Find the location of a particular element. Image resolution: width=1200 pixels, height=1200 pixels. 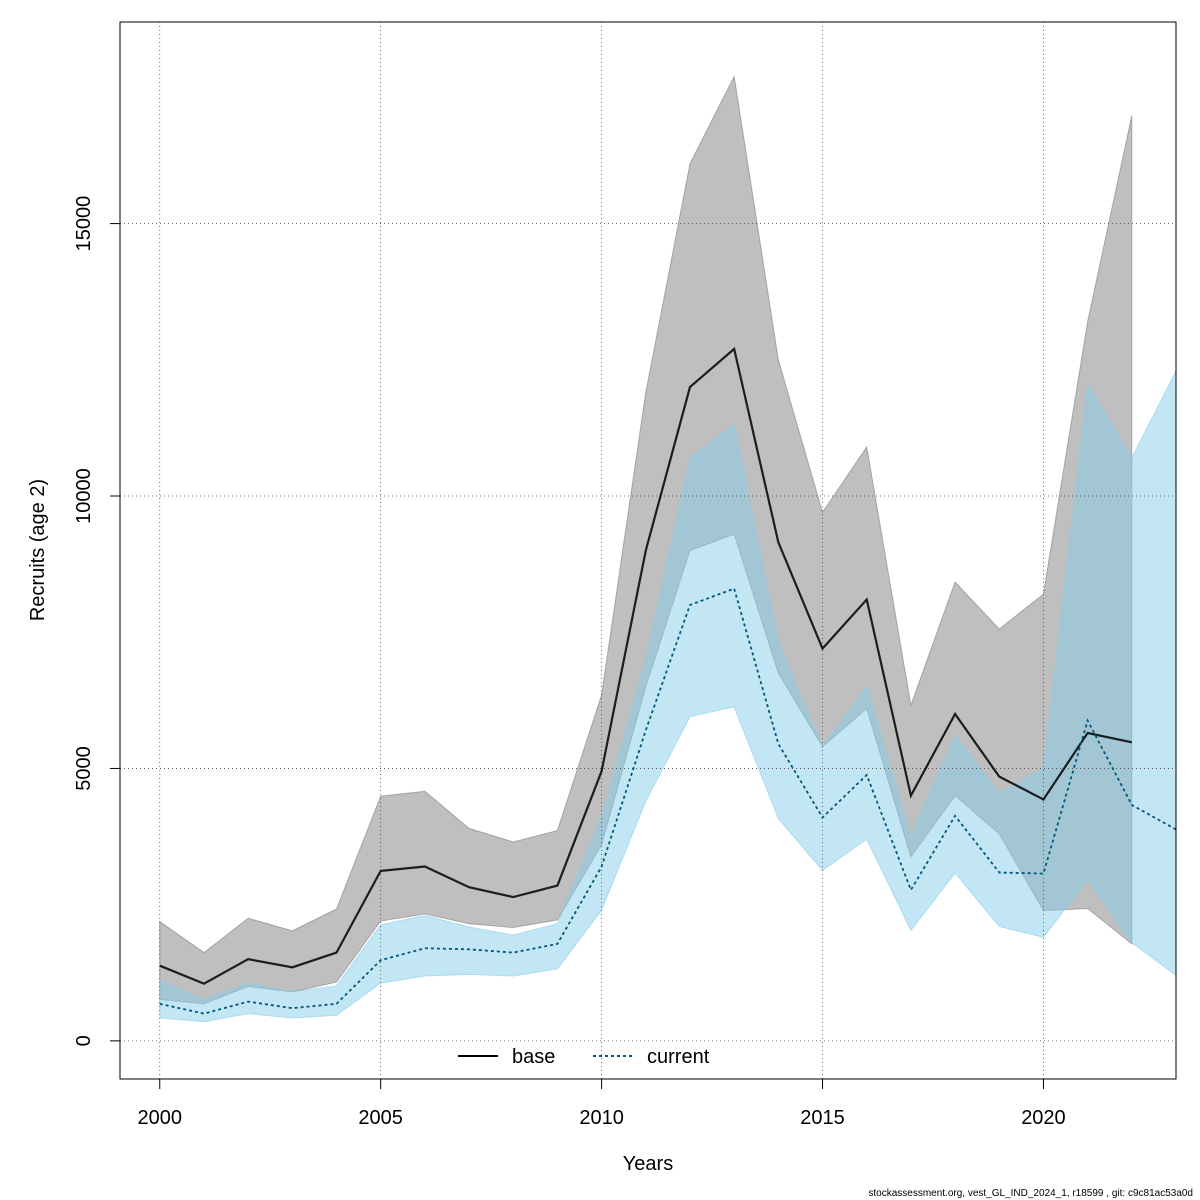

x-tick-label-2010: 2010 is located at coordinates (601, 1118).